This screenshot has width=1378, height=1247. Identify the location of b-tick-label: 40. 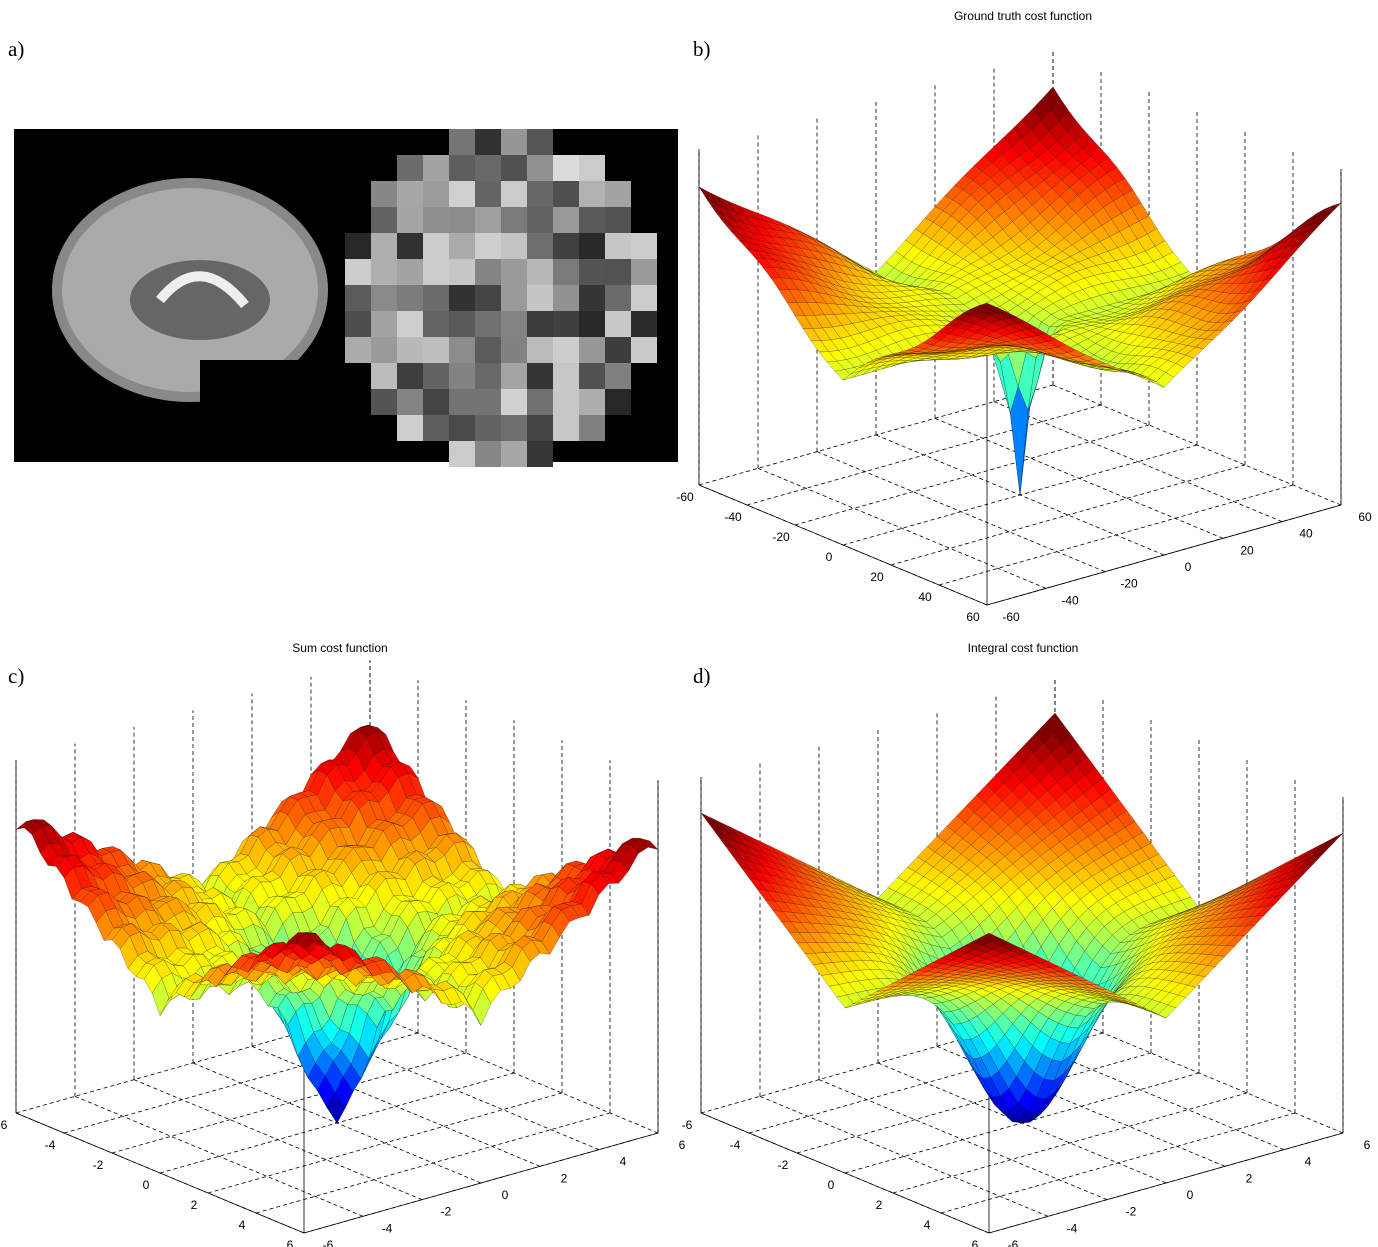
(1306, 534).